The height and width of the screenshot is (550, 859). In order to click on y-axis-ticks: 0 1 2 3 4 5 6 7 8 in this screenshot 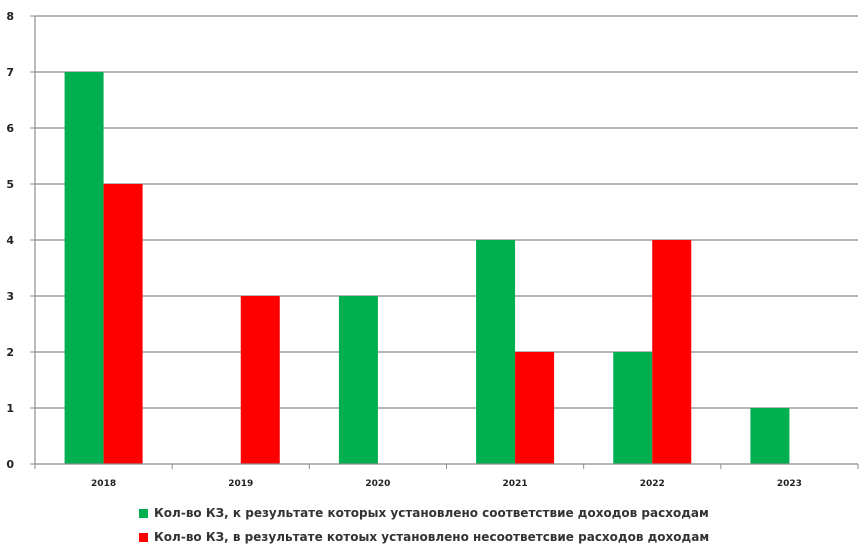, I will do `click(20, 240)`.